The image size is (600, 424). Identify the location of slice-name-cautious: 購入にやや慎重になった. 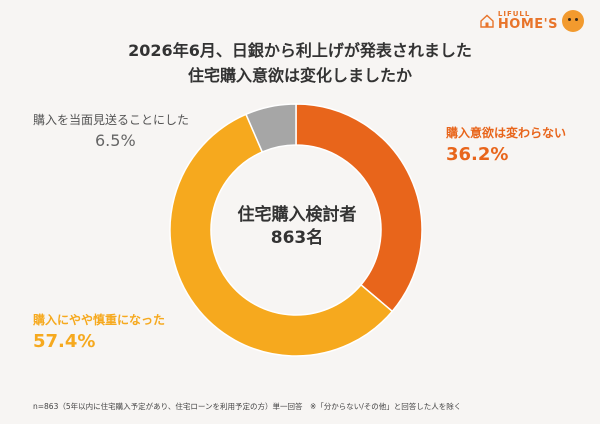
(99, 320).